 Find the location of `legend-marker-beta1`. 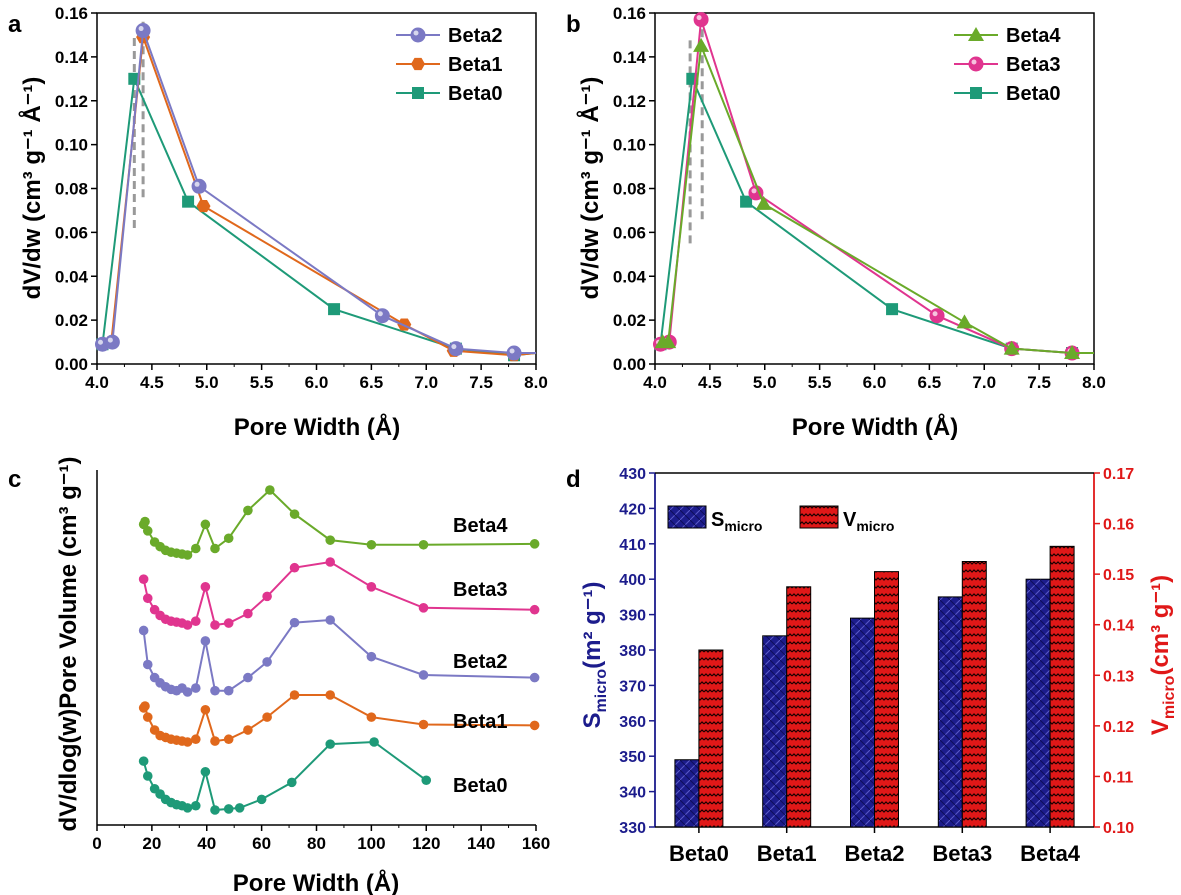

legend-marker-beta1 is located at coordinates (418, 64).